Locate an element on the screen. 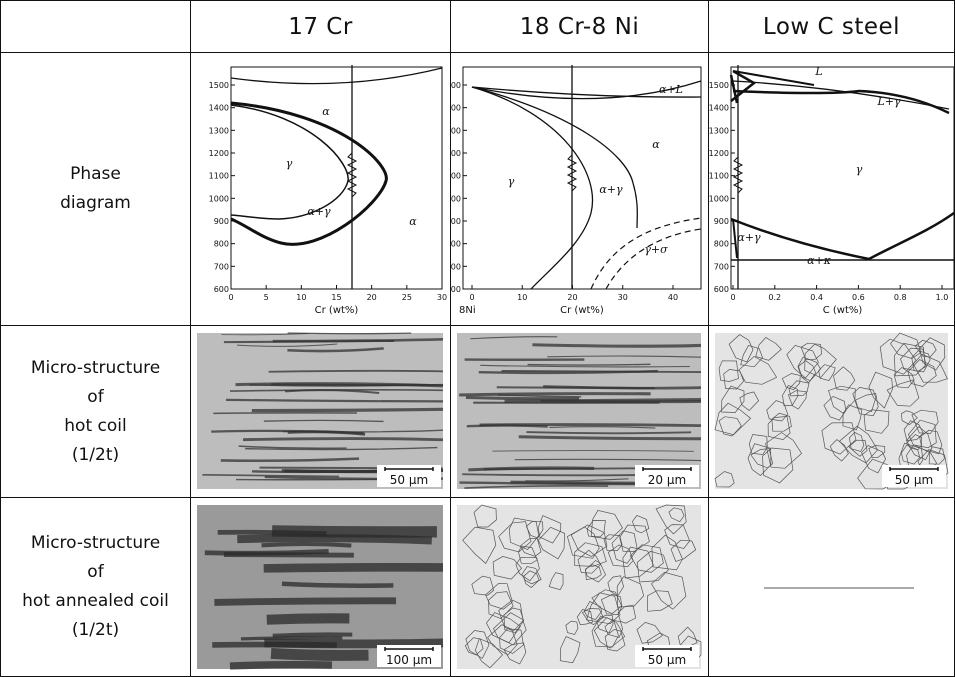  row-label-line: of is located at coordinates (95, 572).